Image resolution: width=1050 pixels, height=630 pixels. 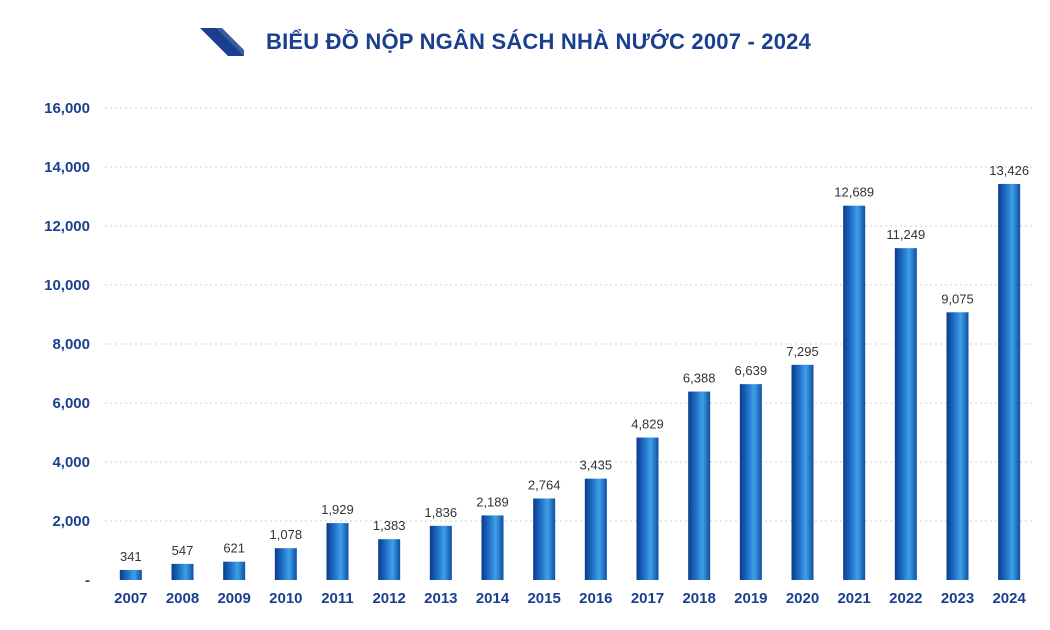 I want to click on bar-2009, so click(x=234, y=570).